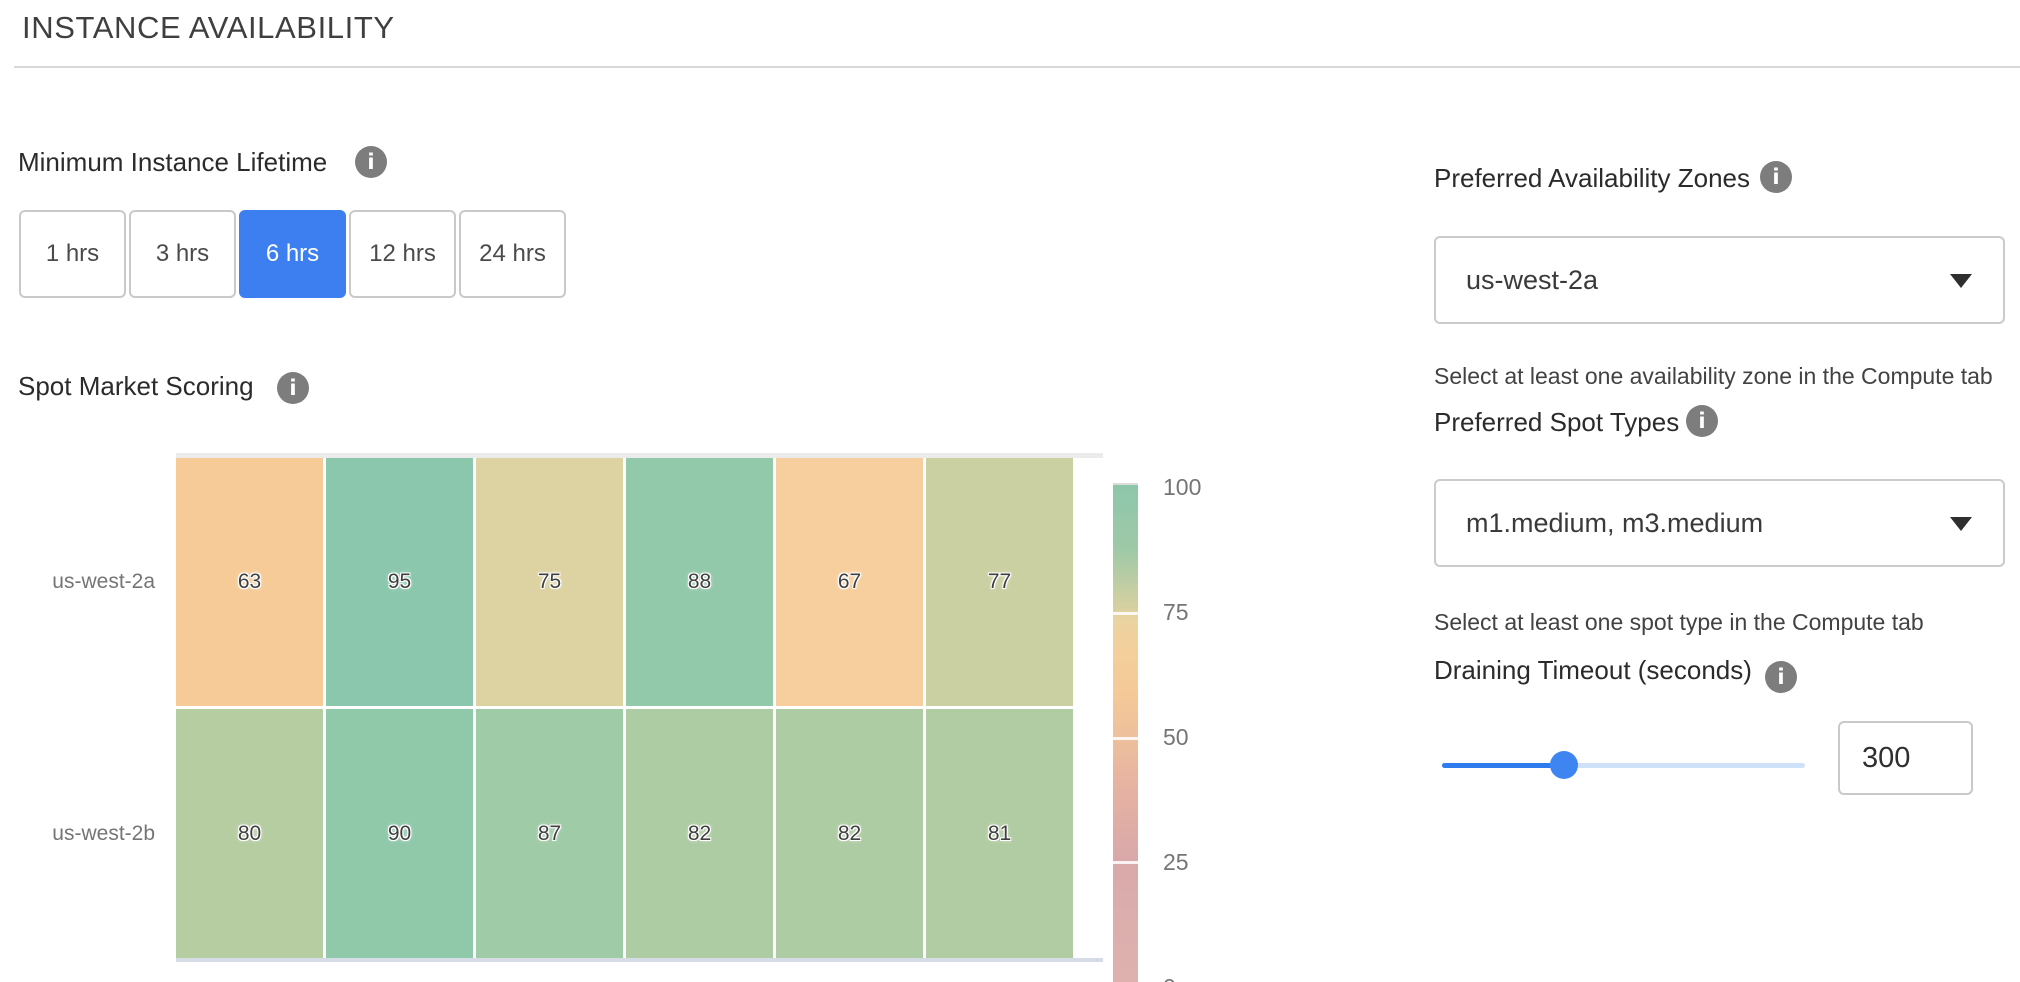 This screenshot has width=2020, height=982. Describe the element at coordinates (249, 833) in the screenshot. I see `heatmap-cell-us-west-2b-col1: 80` at that location.